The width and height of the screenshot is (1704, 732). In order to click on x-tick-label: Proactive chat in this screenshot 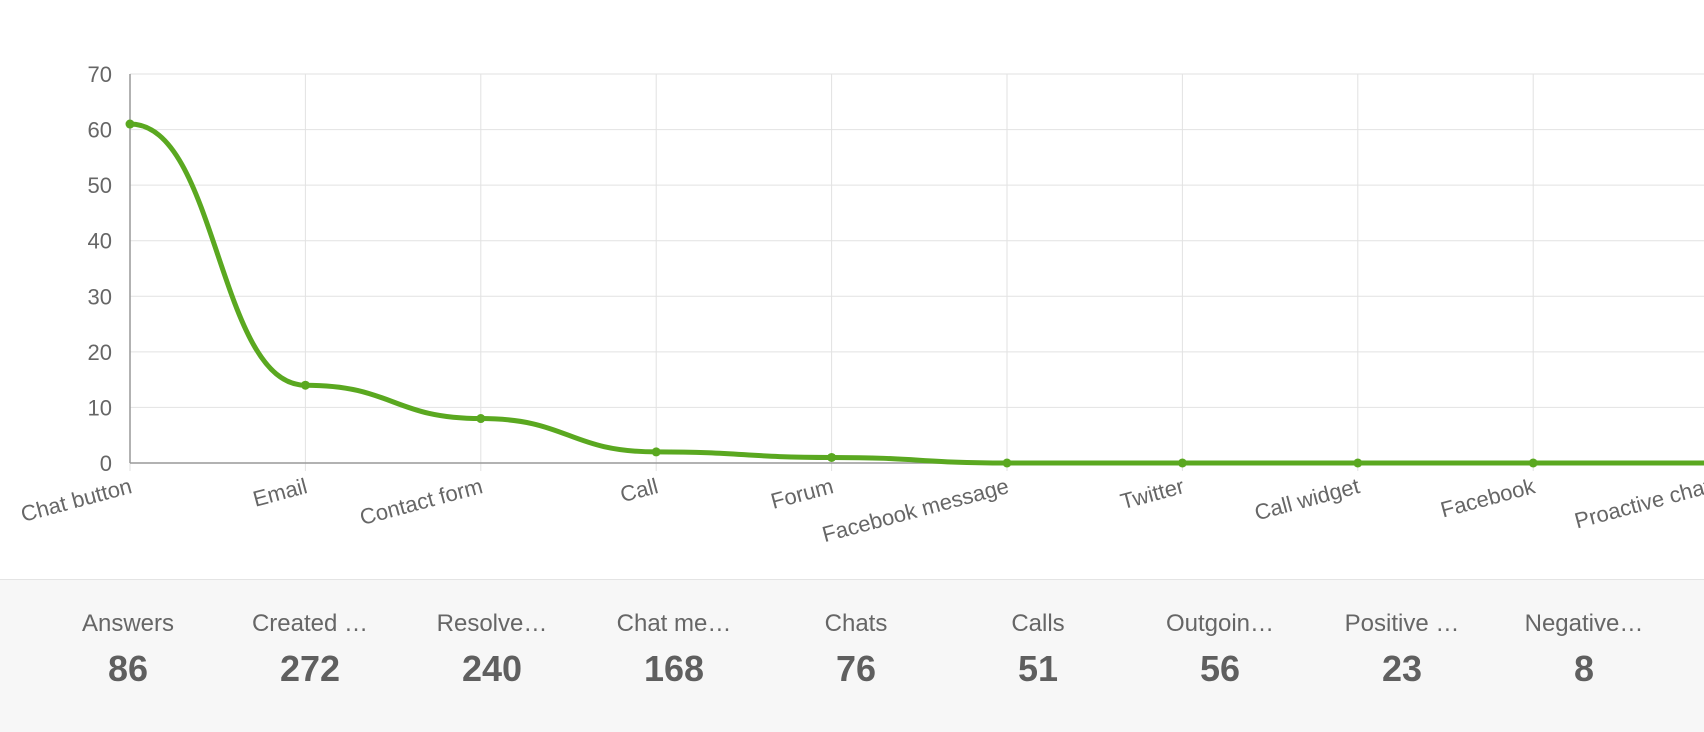, I will do `click(1638, 503)`.